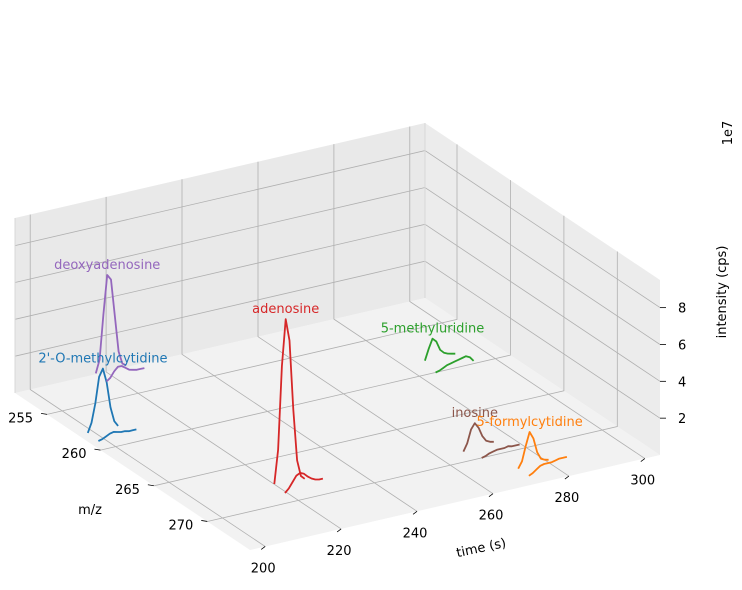 This screenshot has height=590, width=742. Describe the element at coordinates (682, 419) in the screenshot. I see `z-tick-label: 2` at that location.